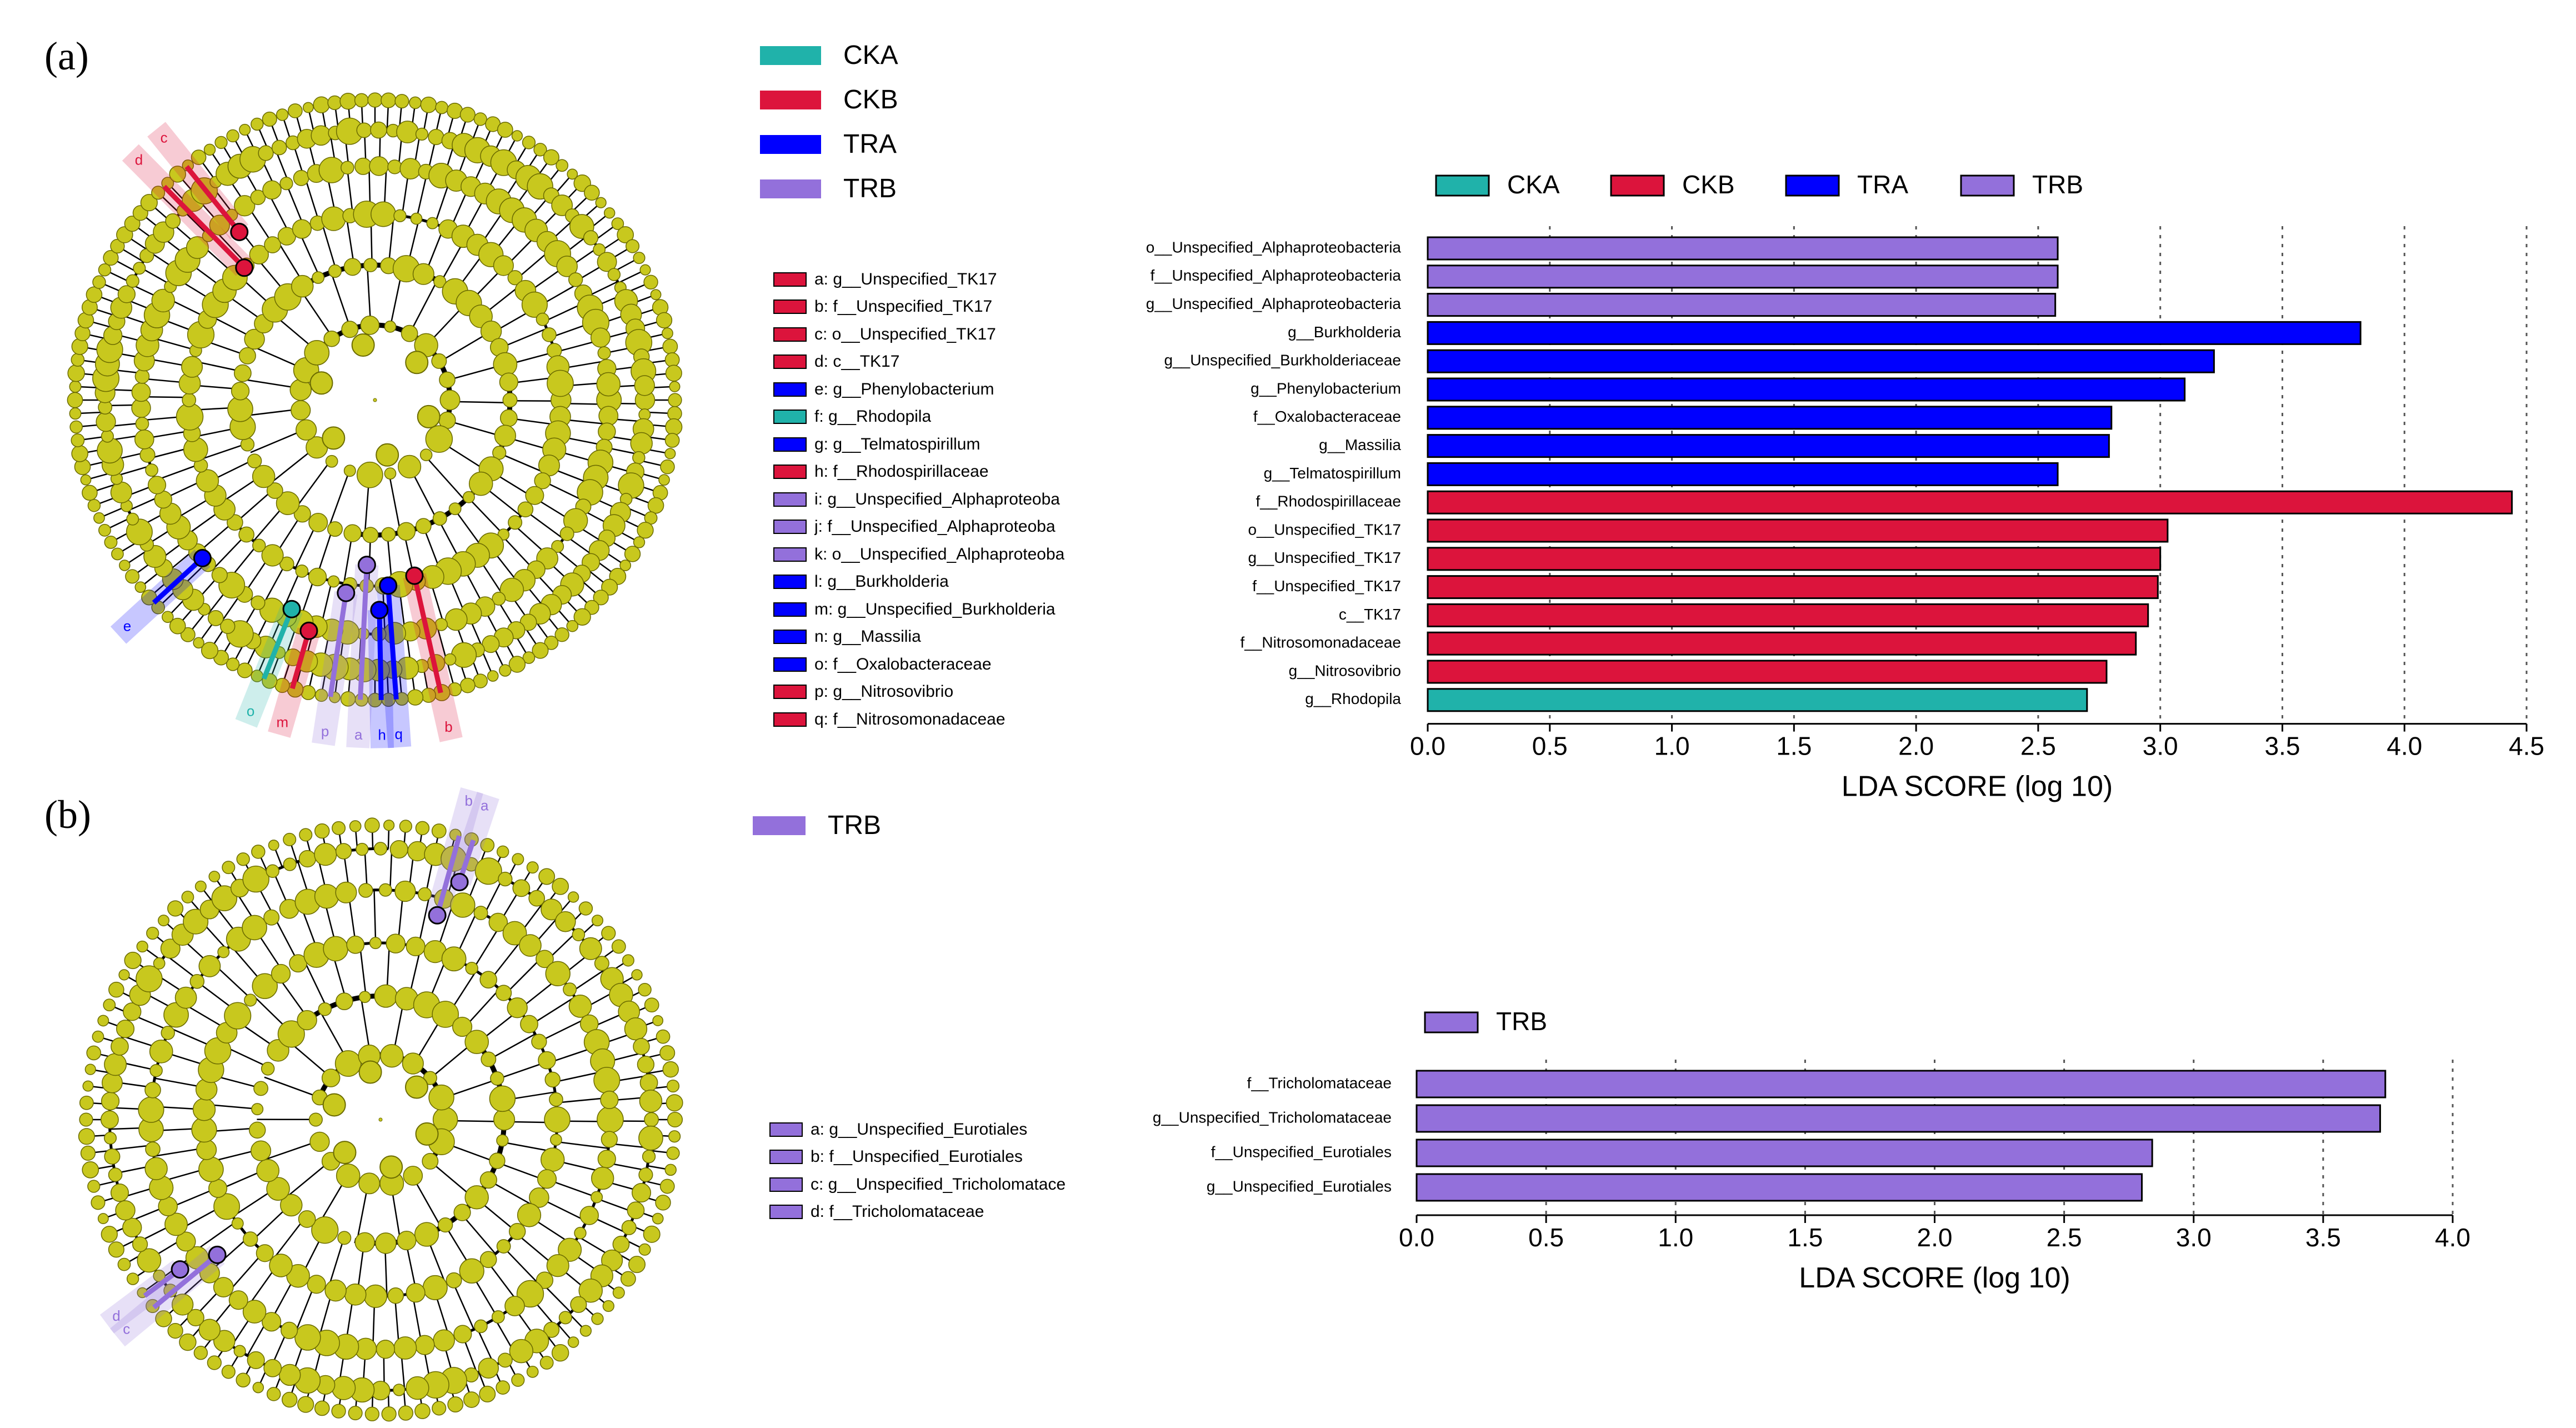 This screenshot has width=2576, height=1428. What do you see at coordinates (790, 692) in the screenshot?
I see `clad-legend-a-swatch` at bounding box center [790, 692].